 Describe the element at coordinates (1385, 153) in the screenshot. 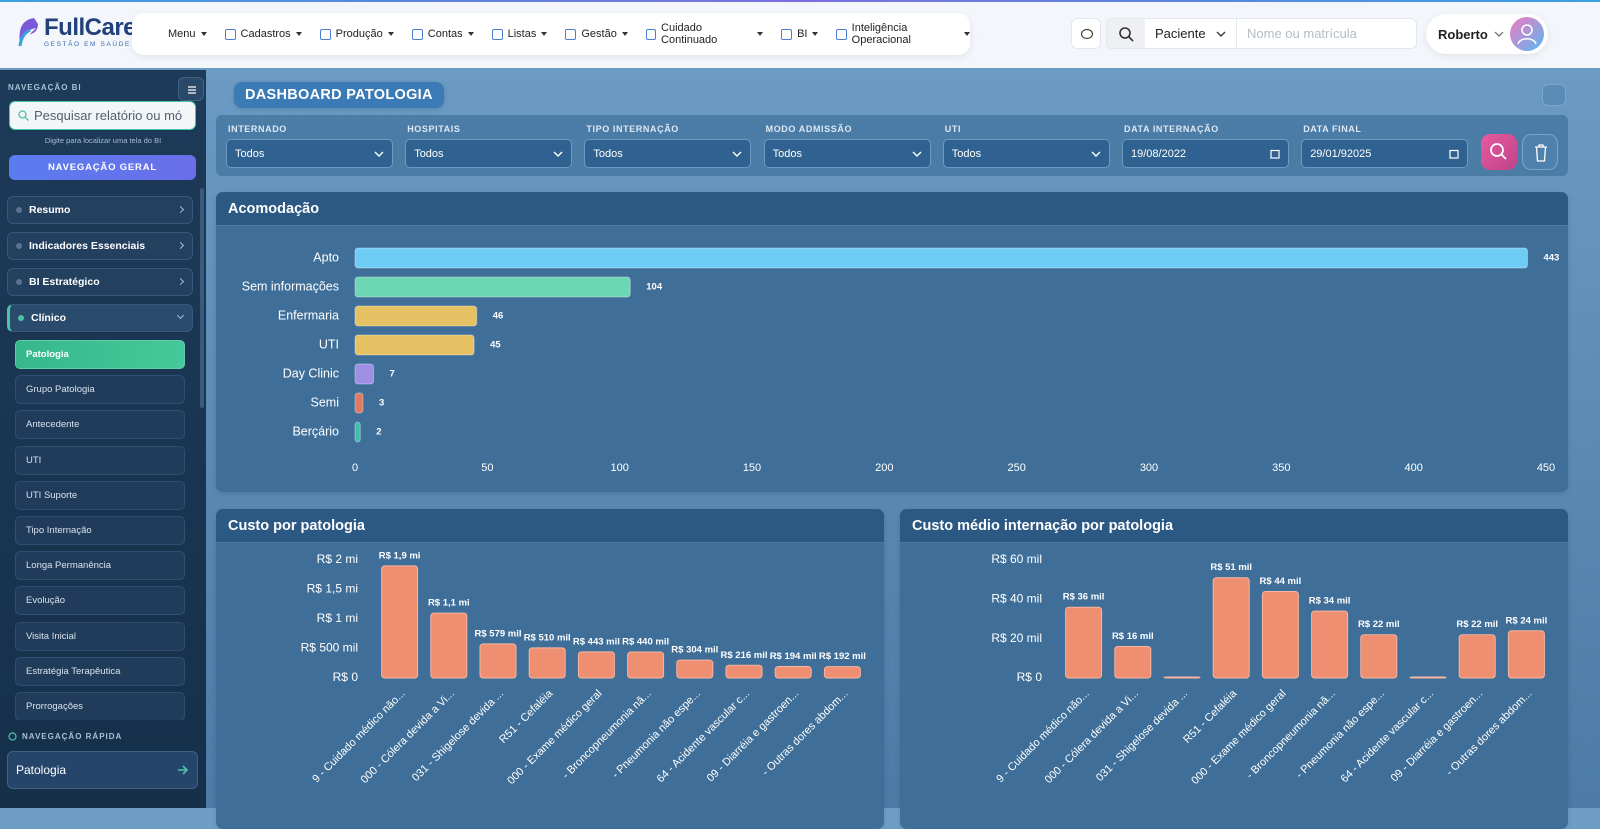

I see `filter-select: 29/01/92025` at that location.